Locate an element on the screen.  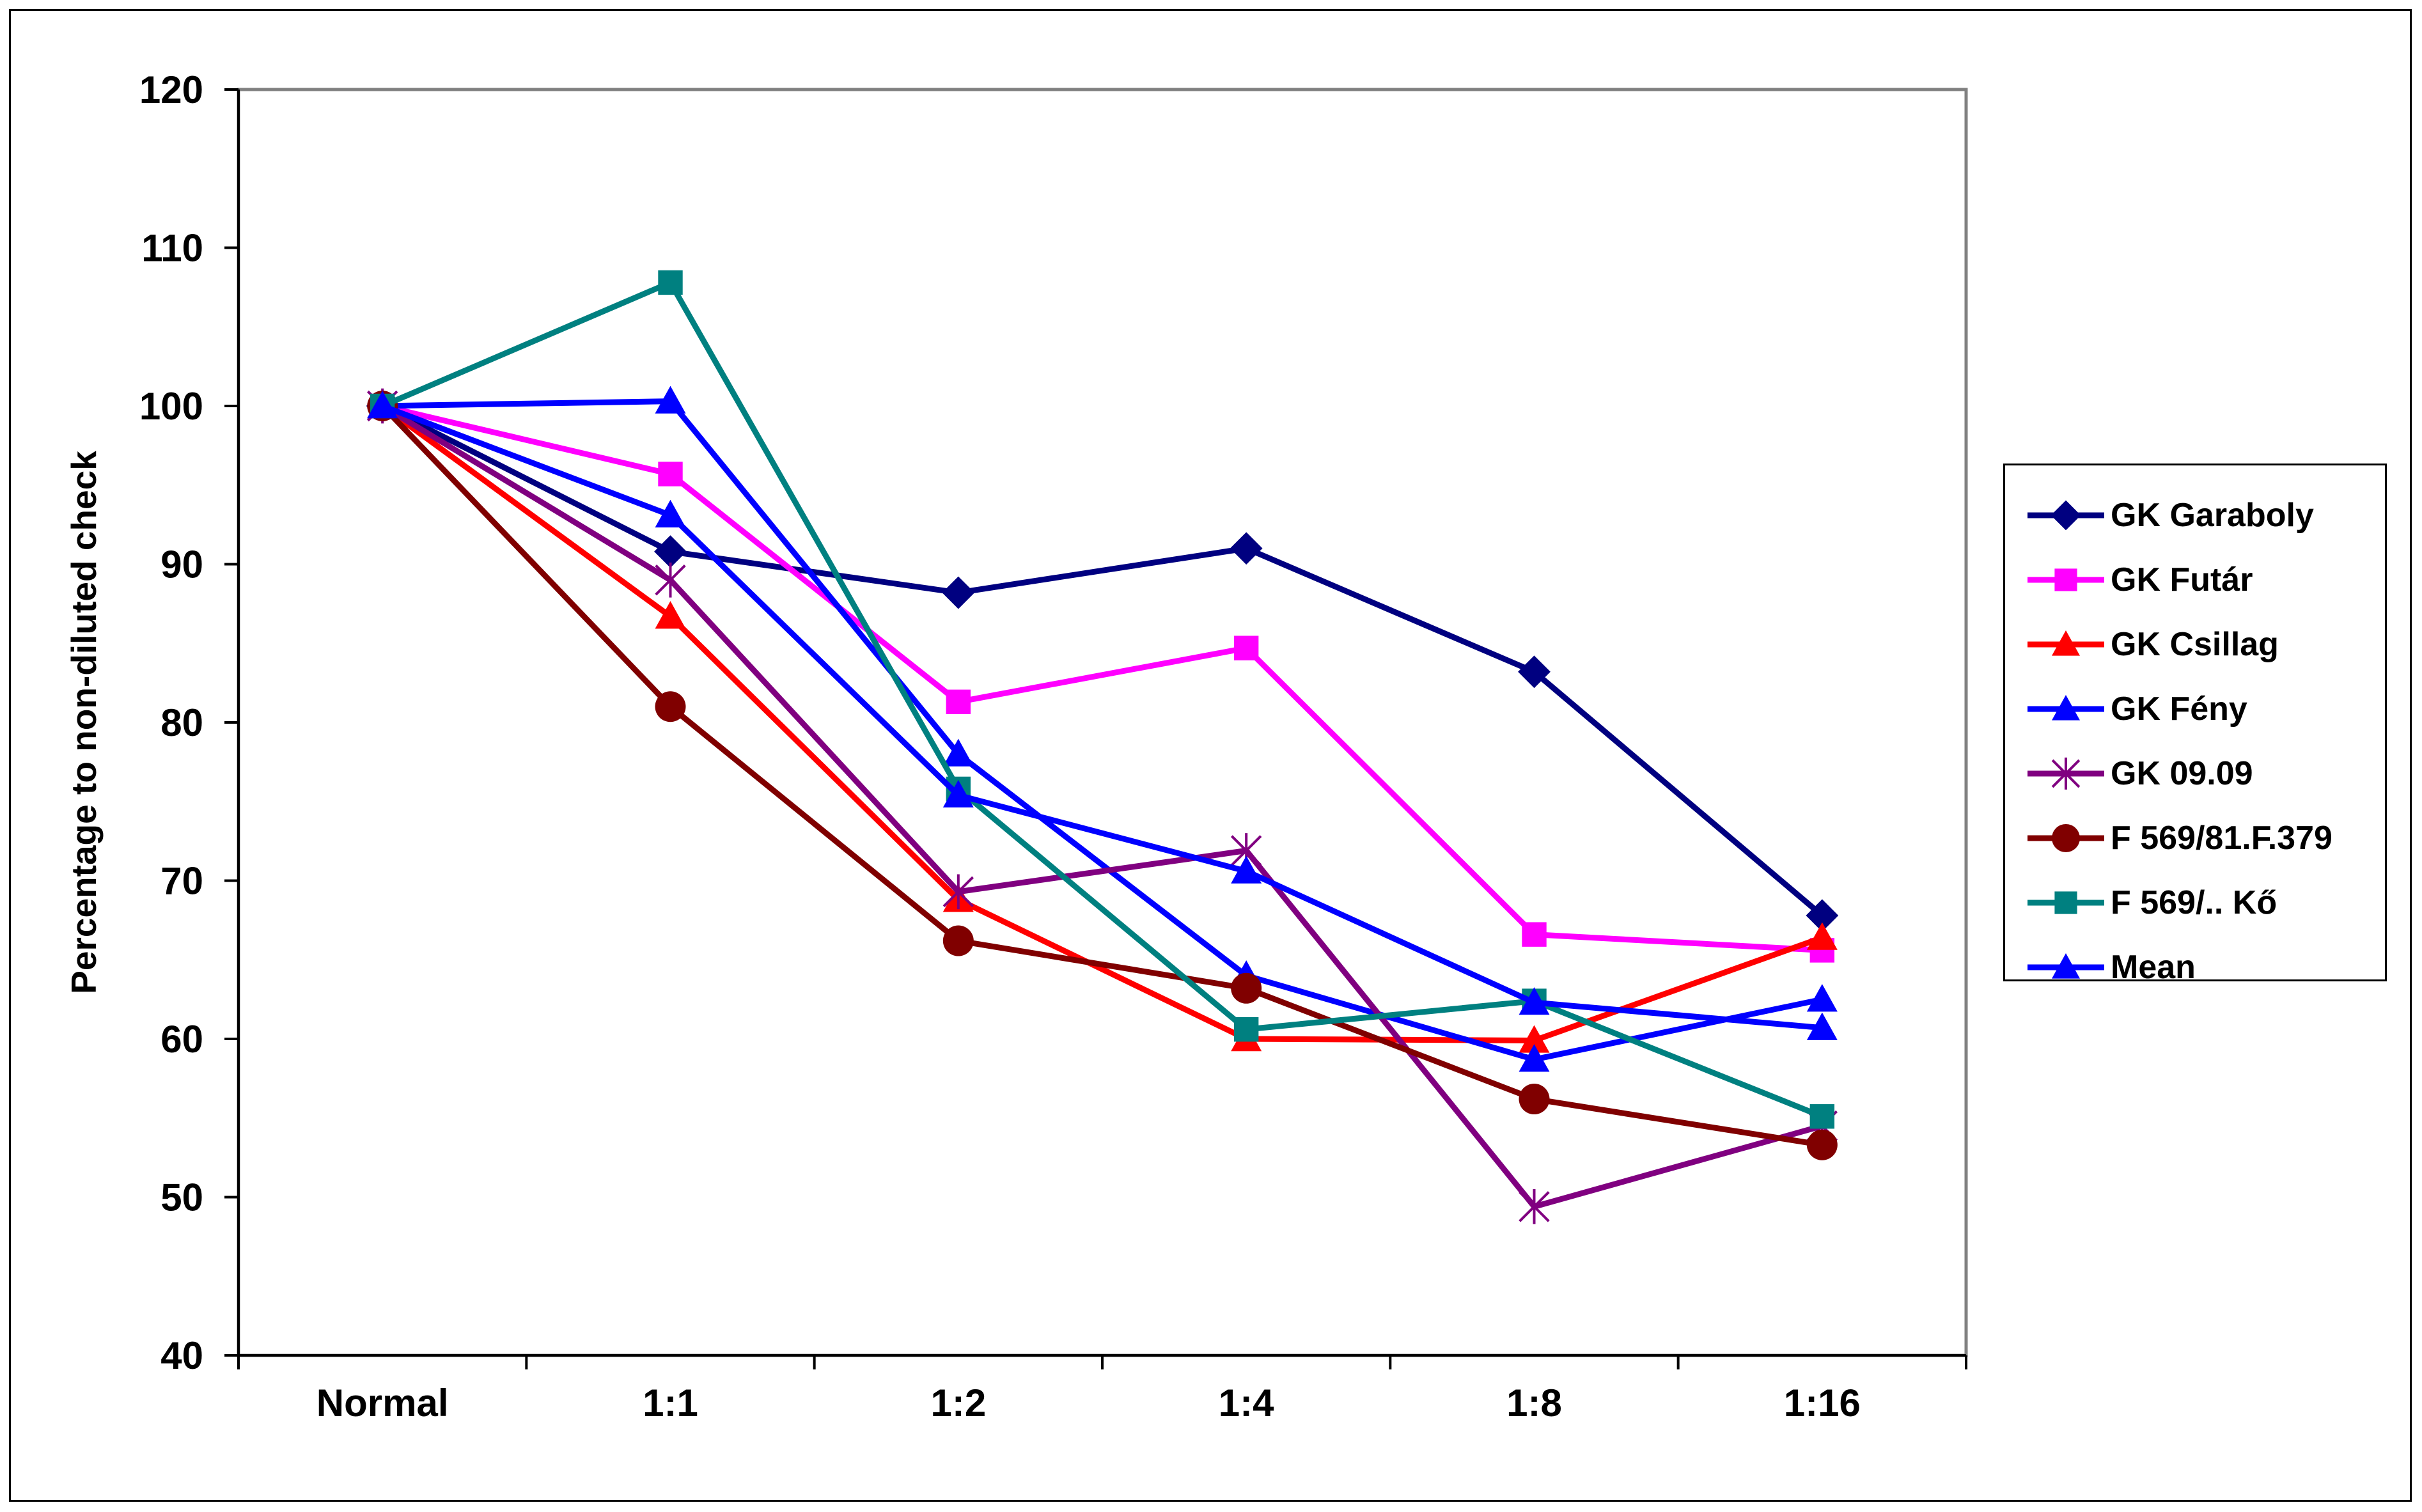
legend-label: F 569/81.F.379 is located at coordinates (2221, 838).